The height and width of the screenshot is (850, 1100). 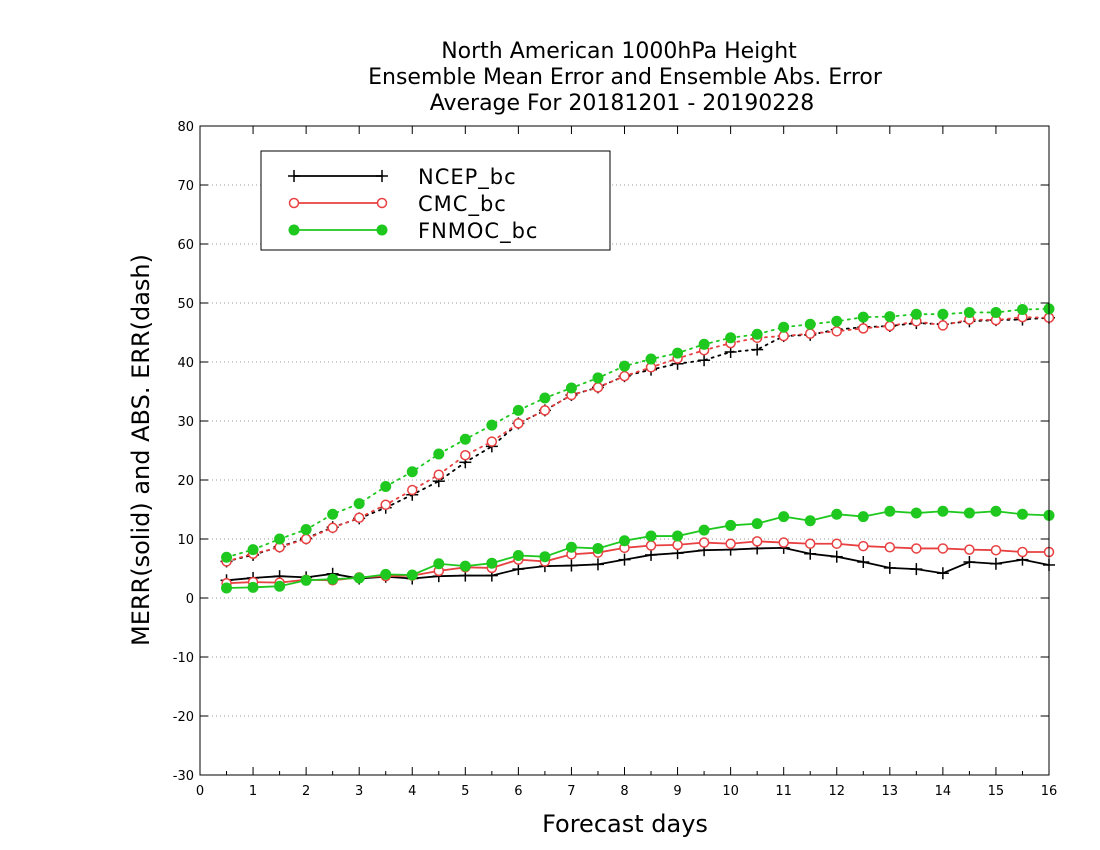 I want to click on legend-label: NCEP_bc, so click(x=467, y=177).